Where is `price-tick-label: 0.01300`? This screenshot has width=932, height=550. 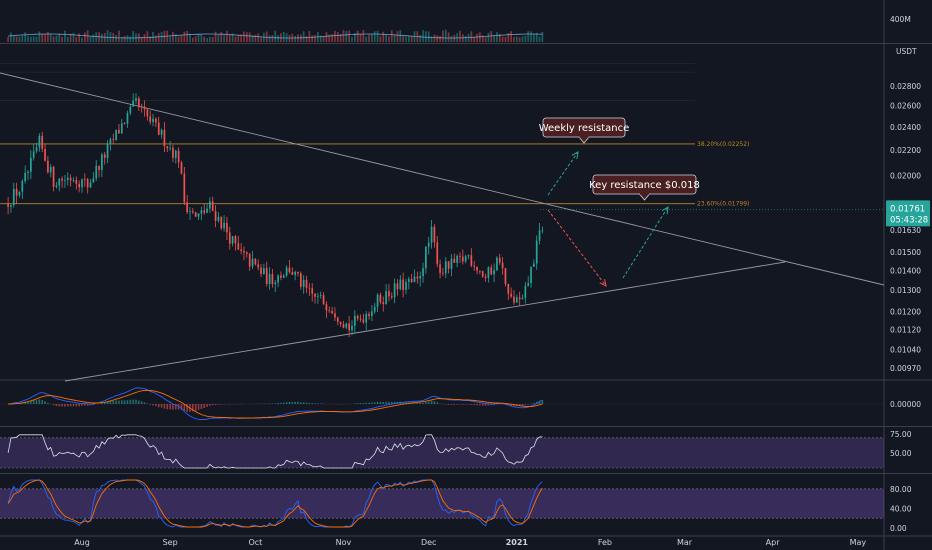
price-tick-label: 0.01300 is located at coordinates (905, 290).